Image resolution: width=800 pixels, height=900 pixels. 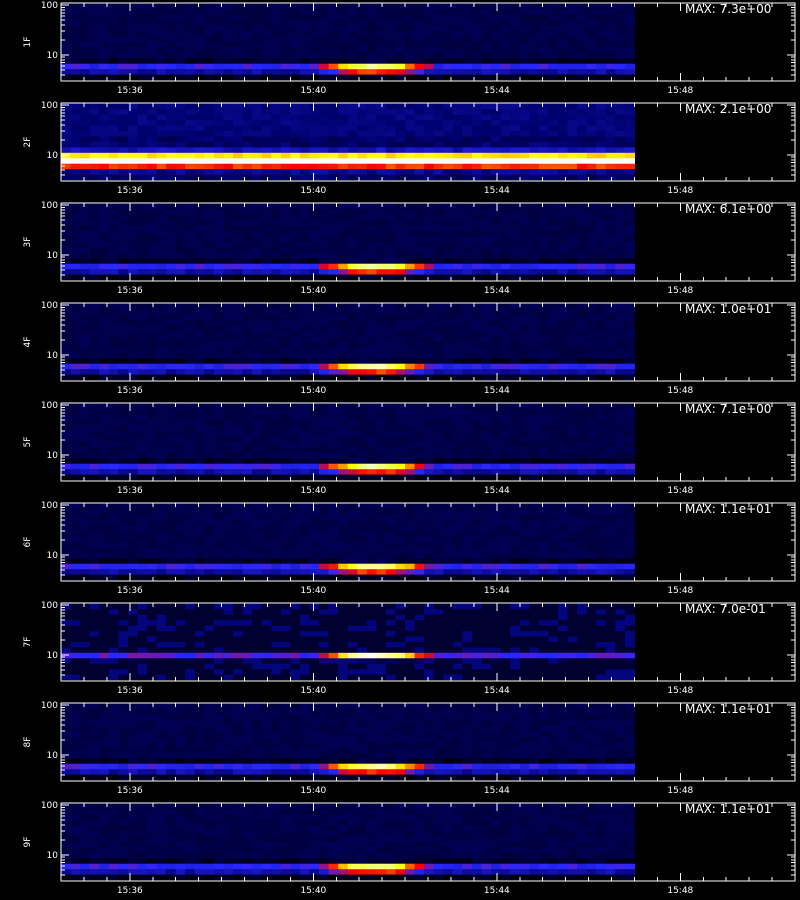 What do you see at coordinates (53, 156) in the screenshot?
I see `y-tick-label: 10` at bounding box center [53, 156].